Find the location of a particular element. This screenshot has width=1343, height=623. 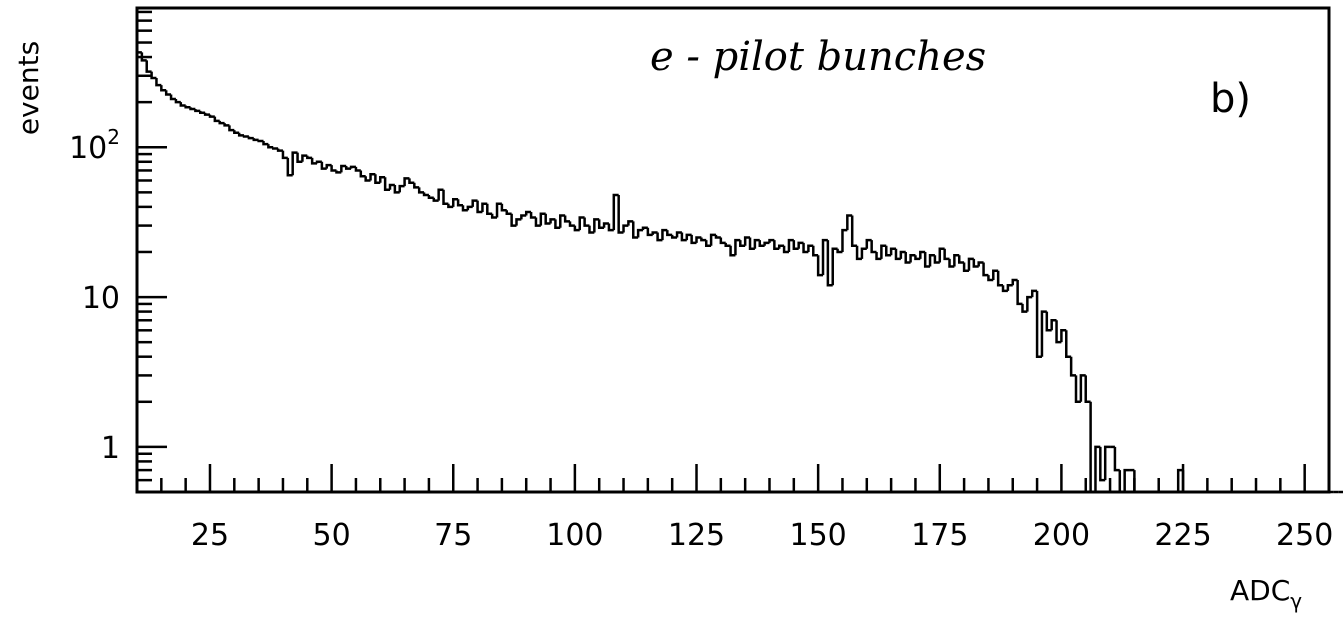

chart-annotation: e - pilot bunches is located at coordinates (818, 57).